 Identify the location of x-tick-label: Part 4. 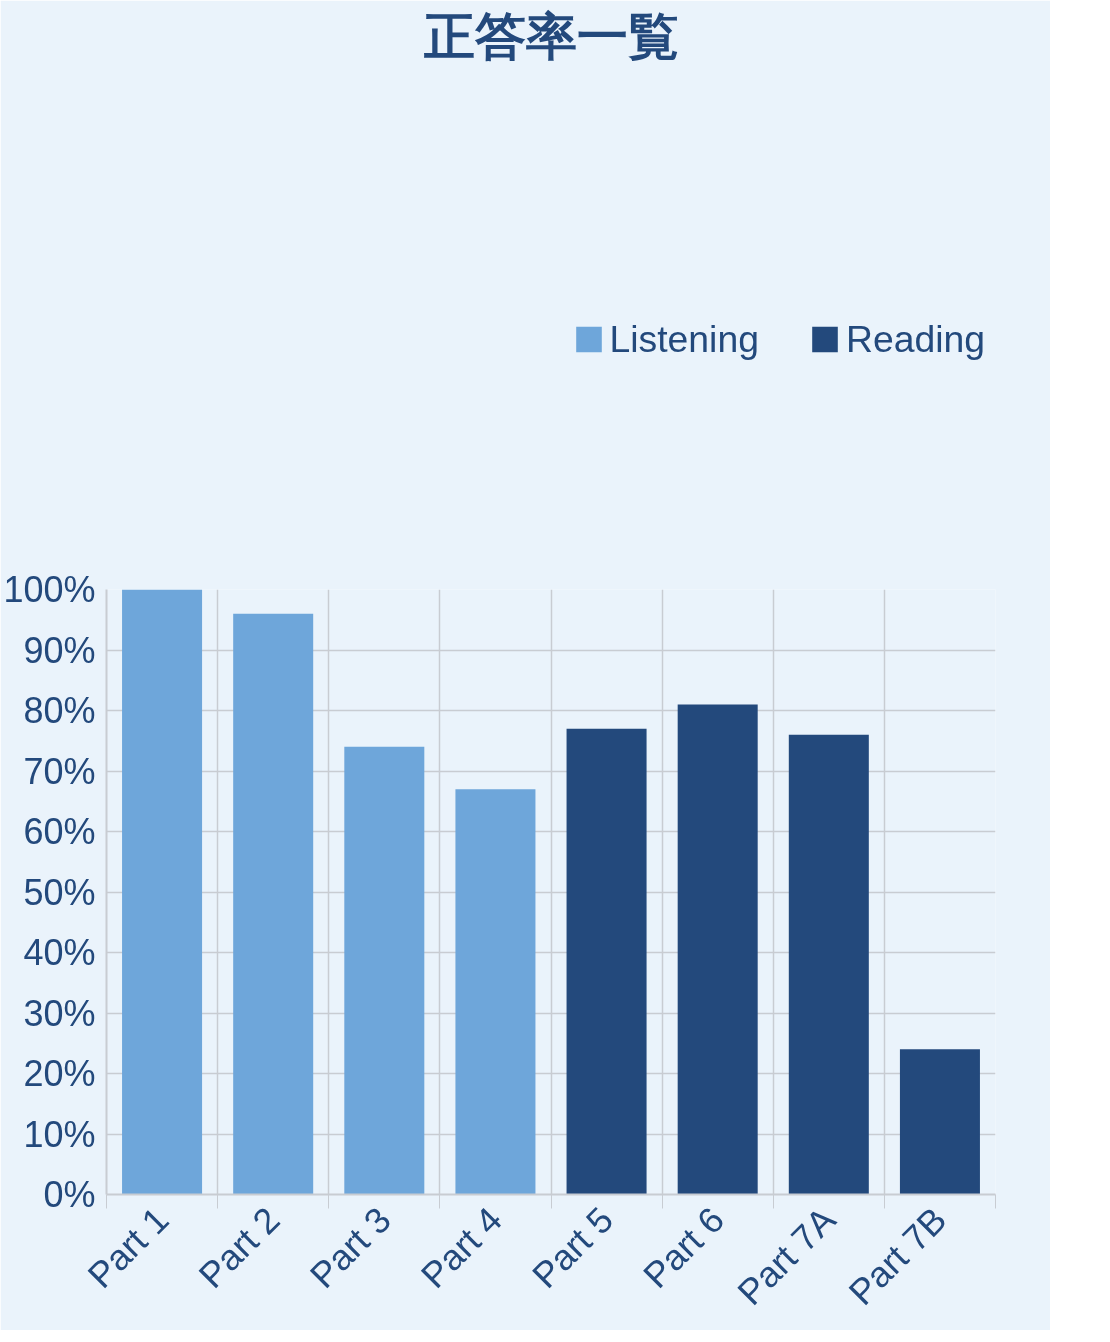
(461, 1247).